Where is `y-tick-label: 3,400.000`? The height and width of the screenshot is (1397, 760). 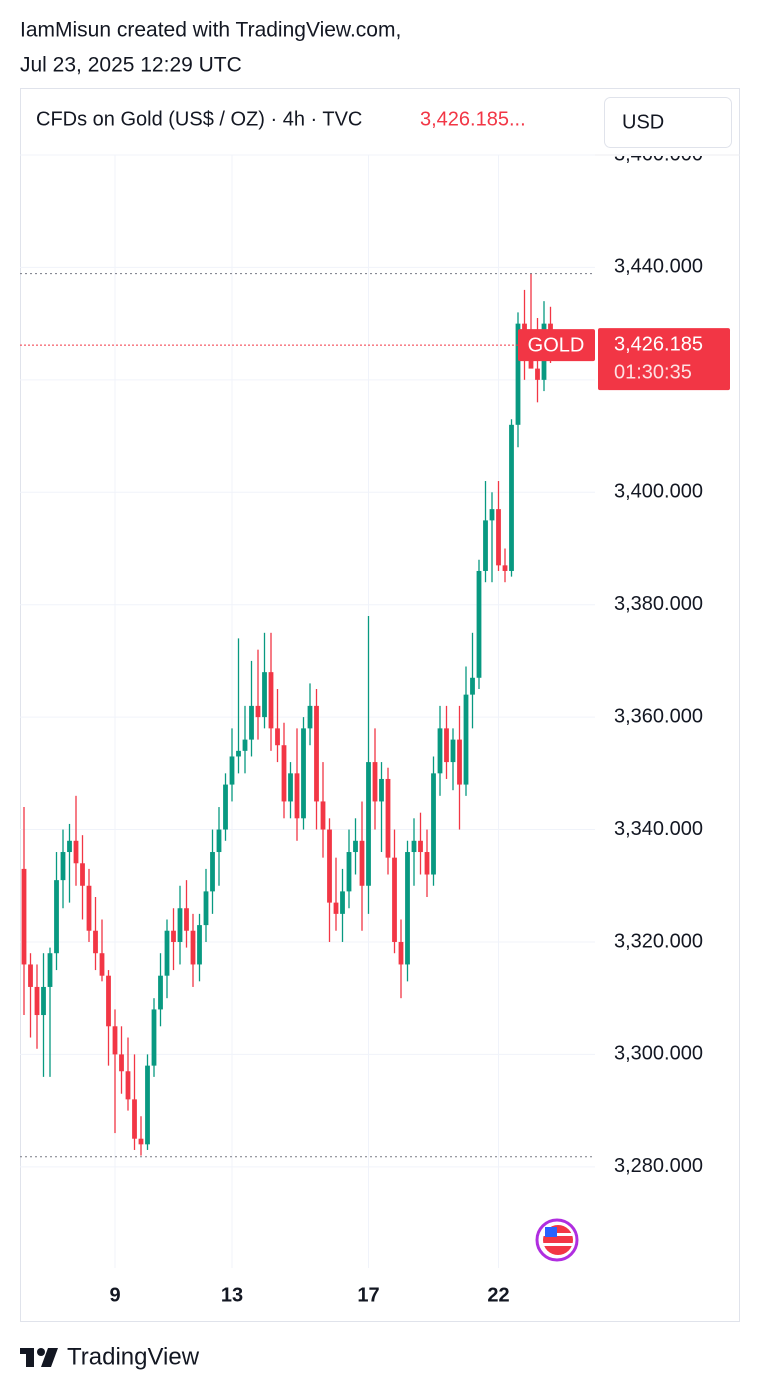 y-tick-label: 3,400.000 is located at coordinates (658, 492).